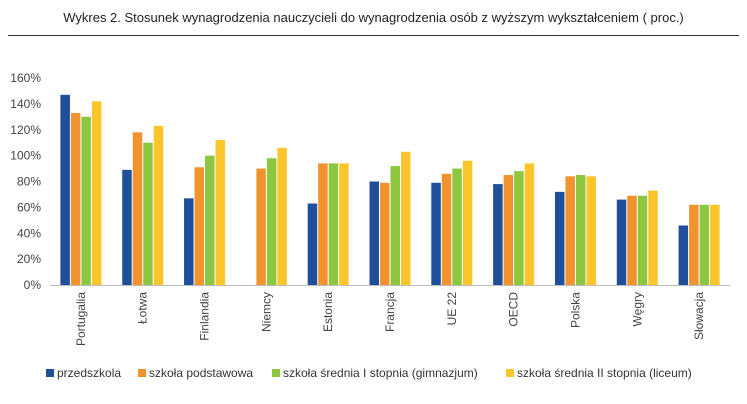 This screenshot has height=404, width=747. Describe the element at coordinates (25, 130) in the screenshot. I see `y-tick-label: 120%` at that location.